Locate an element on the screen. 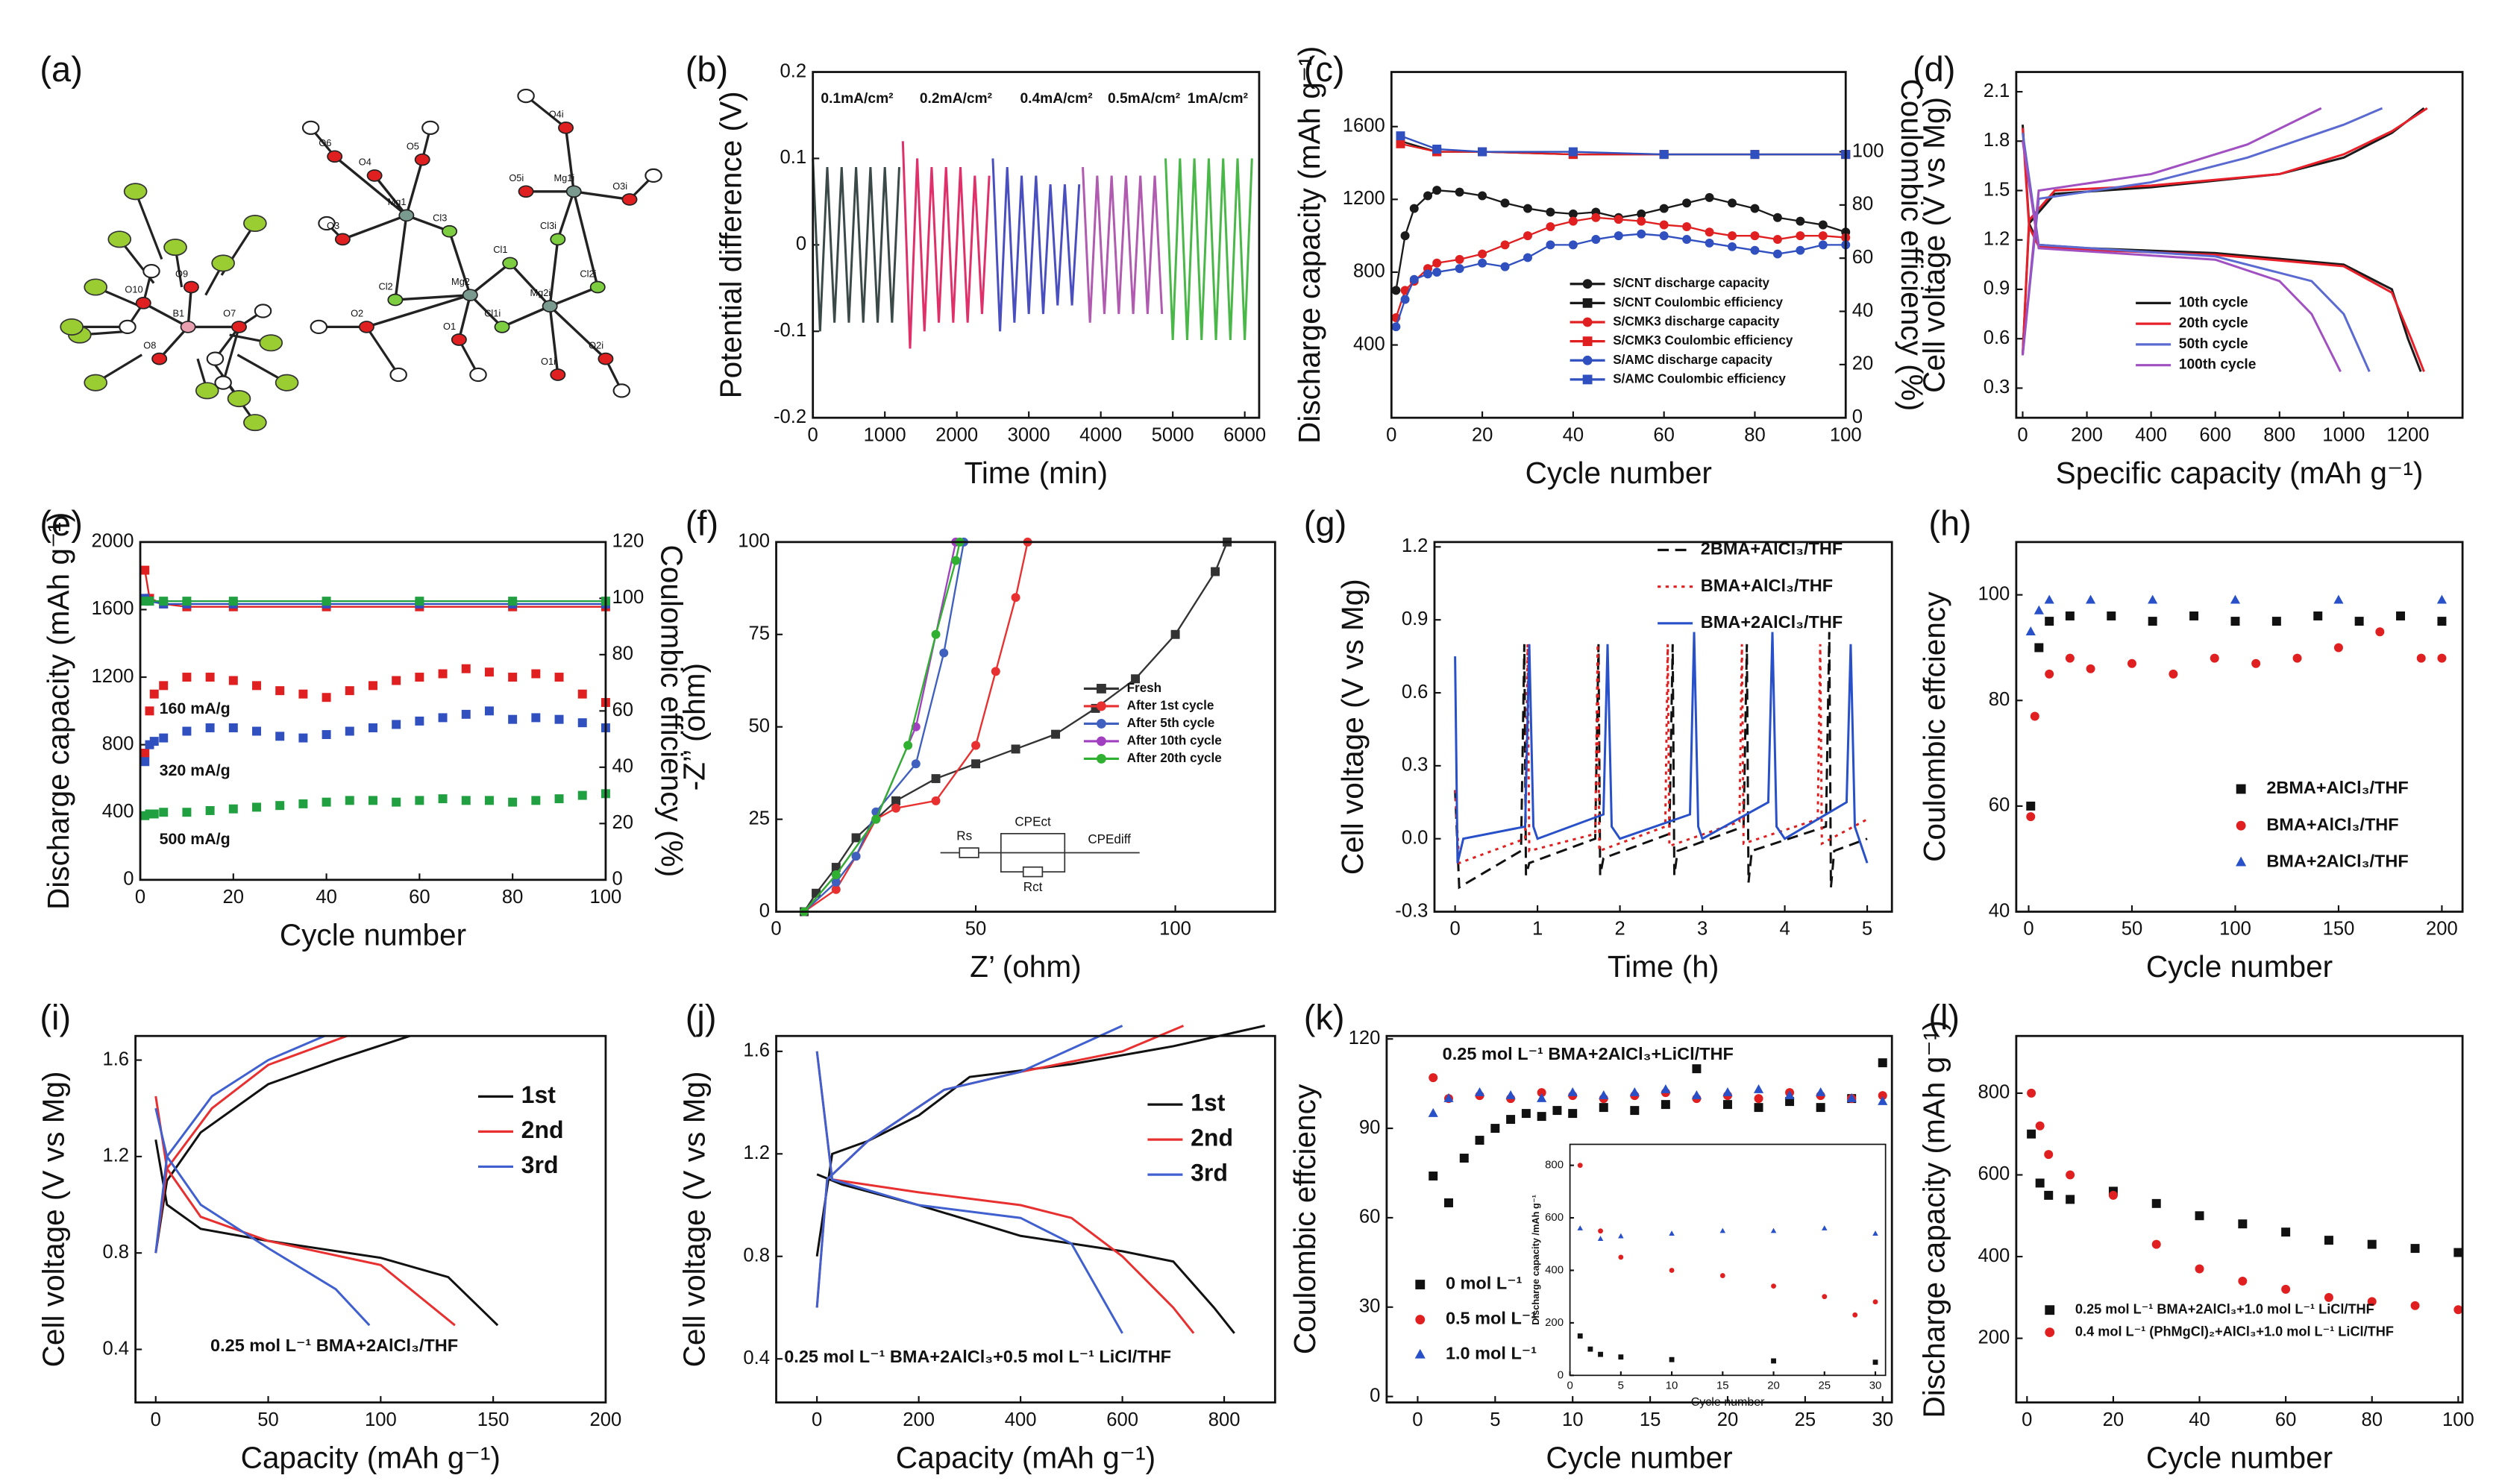 The width and height of the screenshot is (2496, 1484). x-axis-label: Capacity (mAh g⁻¹) is located at coordinates (1026, 1457).